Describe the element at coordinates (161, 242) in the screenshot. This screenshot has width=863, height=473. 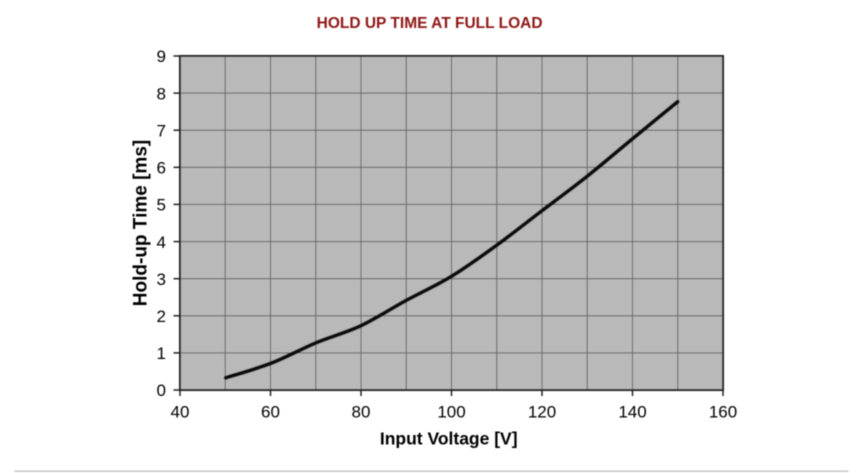
I see `svg-text: 4` at that location.